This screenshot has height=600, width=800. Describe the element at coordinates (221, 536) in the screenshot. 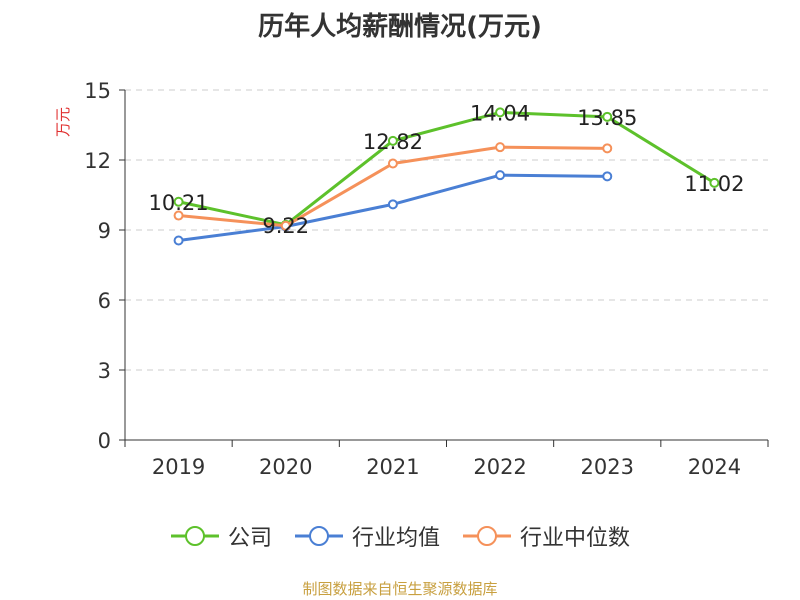

I see `legend-item: 公司` at that location.